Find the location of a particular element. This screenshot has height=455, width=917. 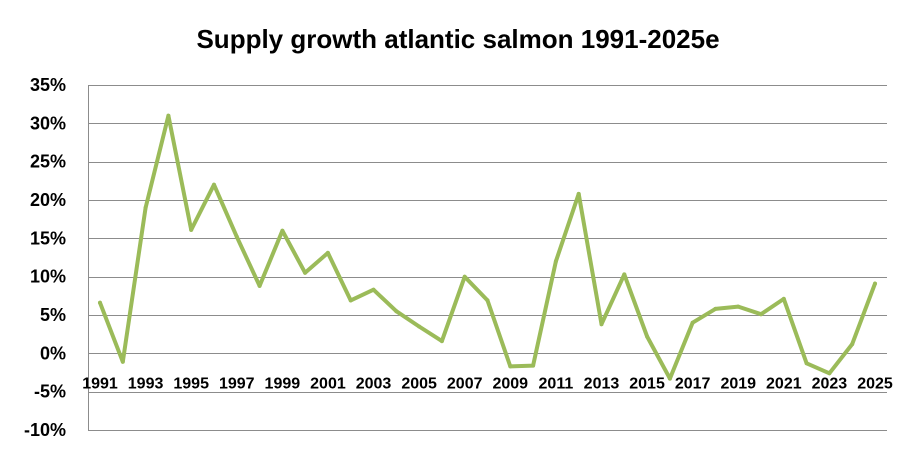

x-tick-label: 2013 is located at coordinates (602, 383).